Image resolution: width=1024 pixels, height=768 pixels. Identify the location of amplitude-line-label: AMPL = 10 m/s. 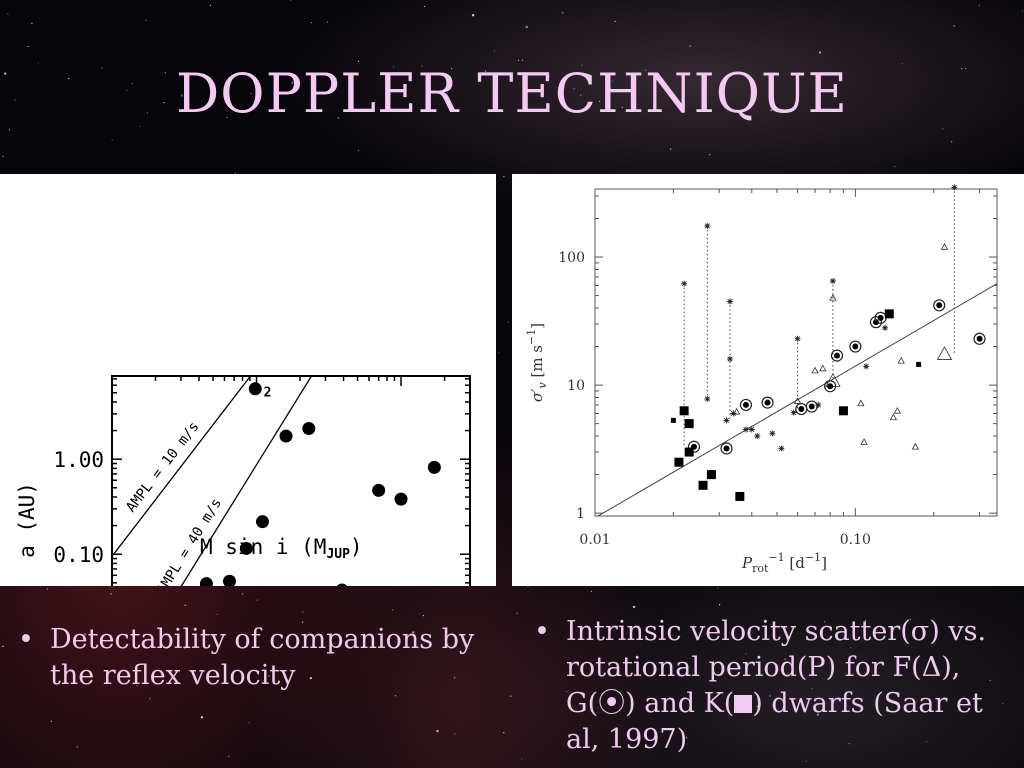
(162, 467).